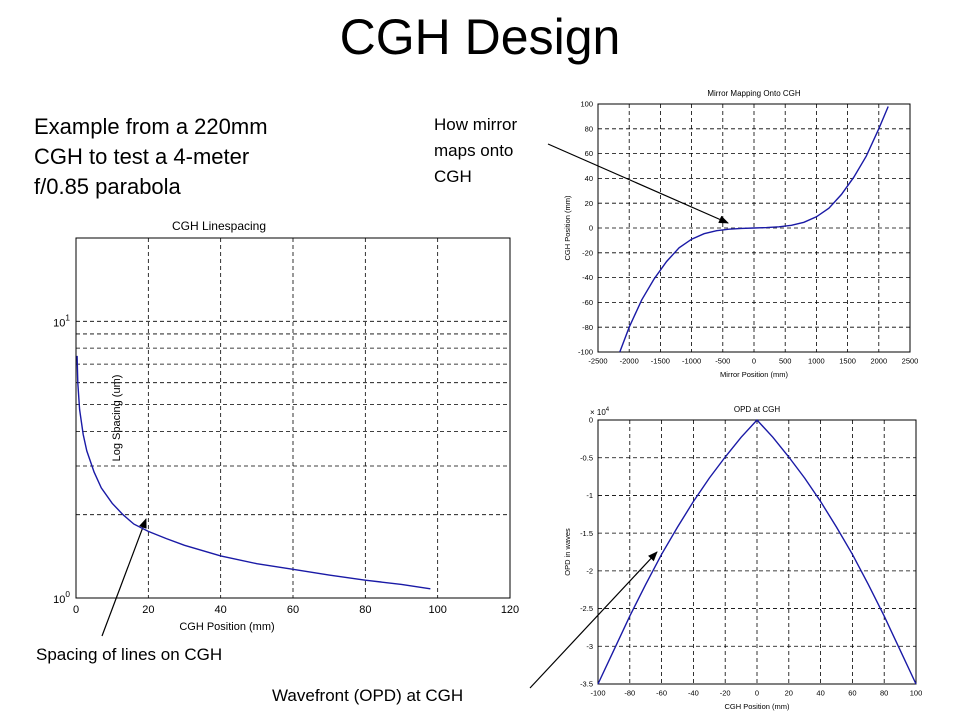  What do you see at coordinates (757, 409) in the screenshot?
I see `chart-title: OPD at CGH` at bounding box center [757, 409].